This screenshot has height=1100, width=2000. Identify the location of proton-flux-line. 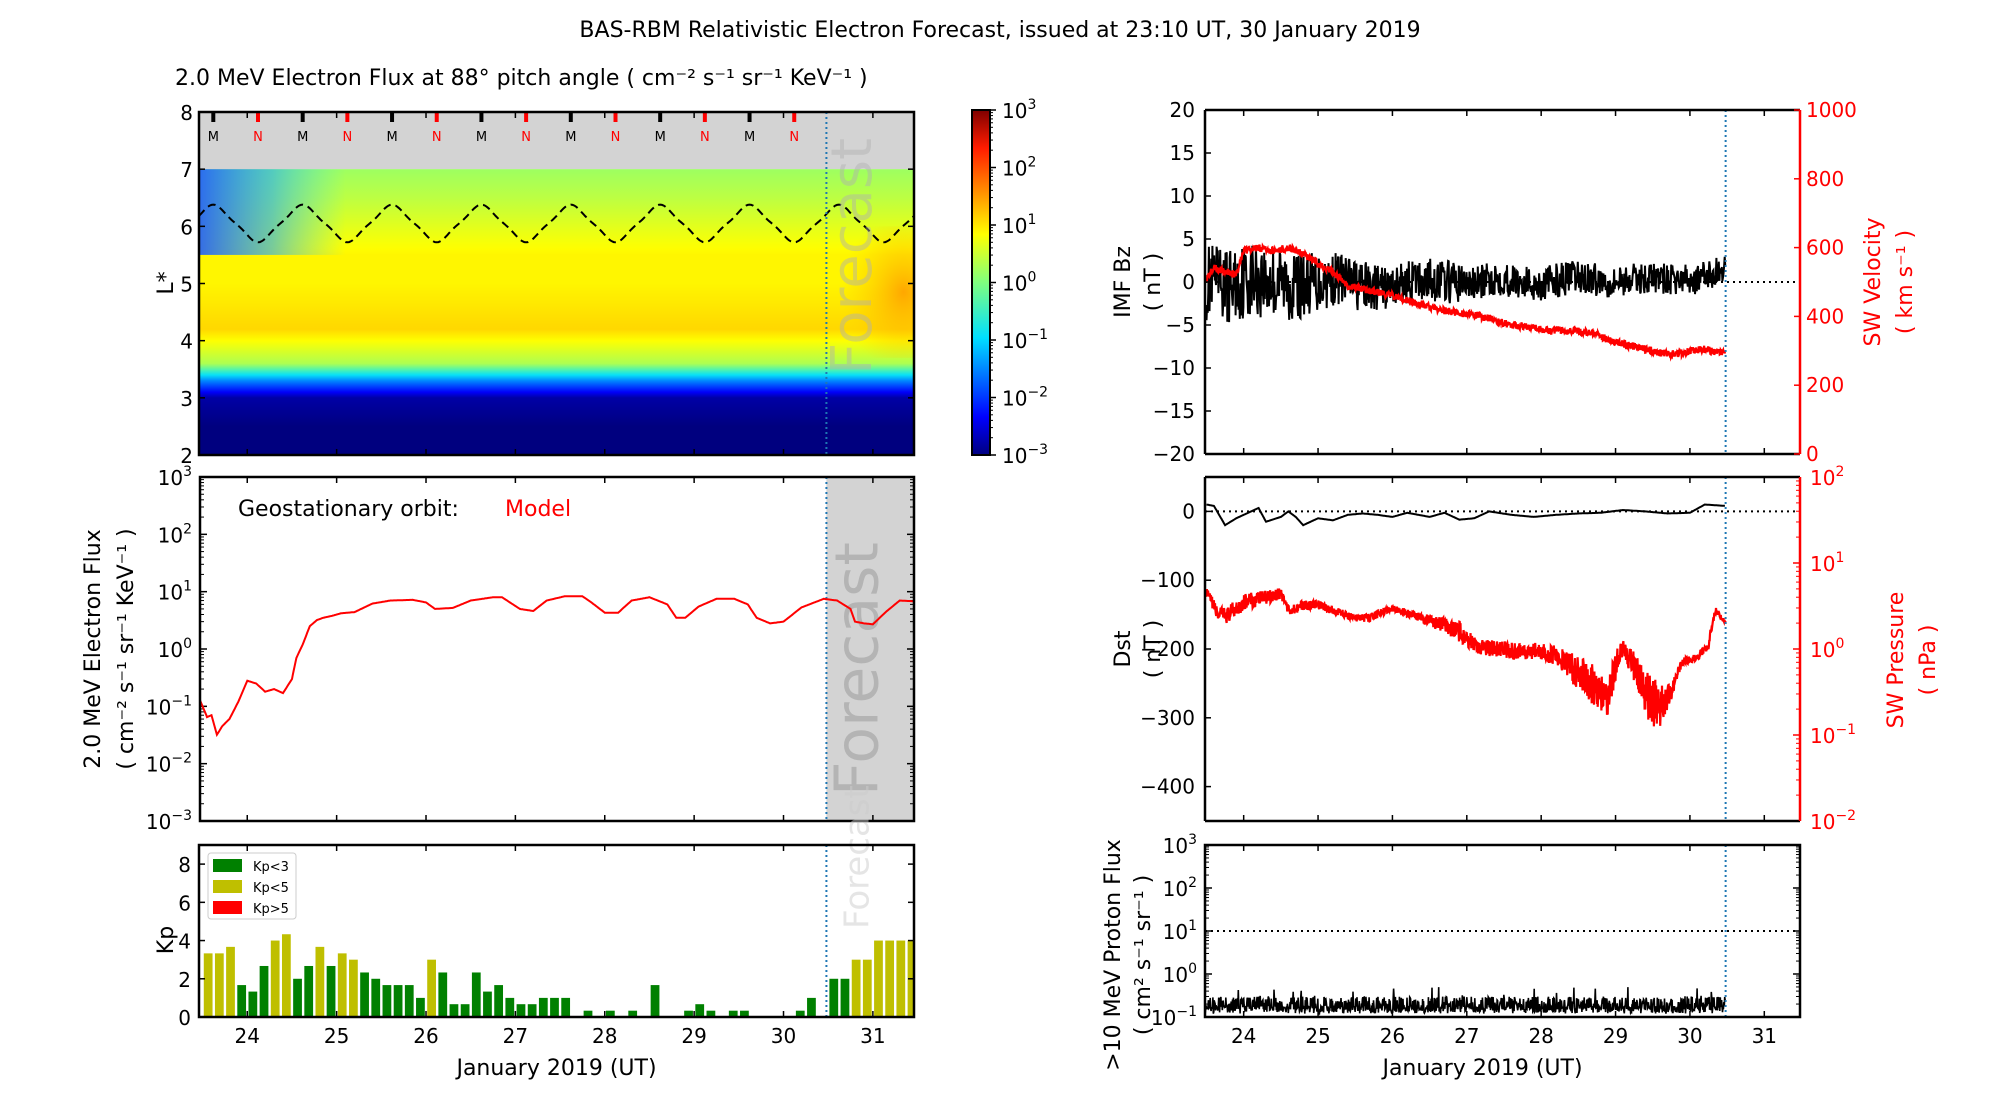
(1465, 1001).